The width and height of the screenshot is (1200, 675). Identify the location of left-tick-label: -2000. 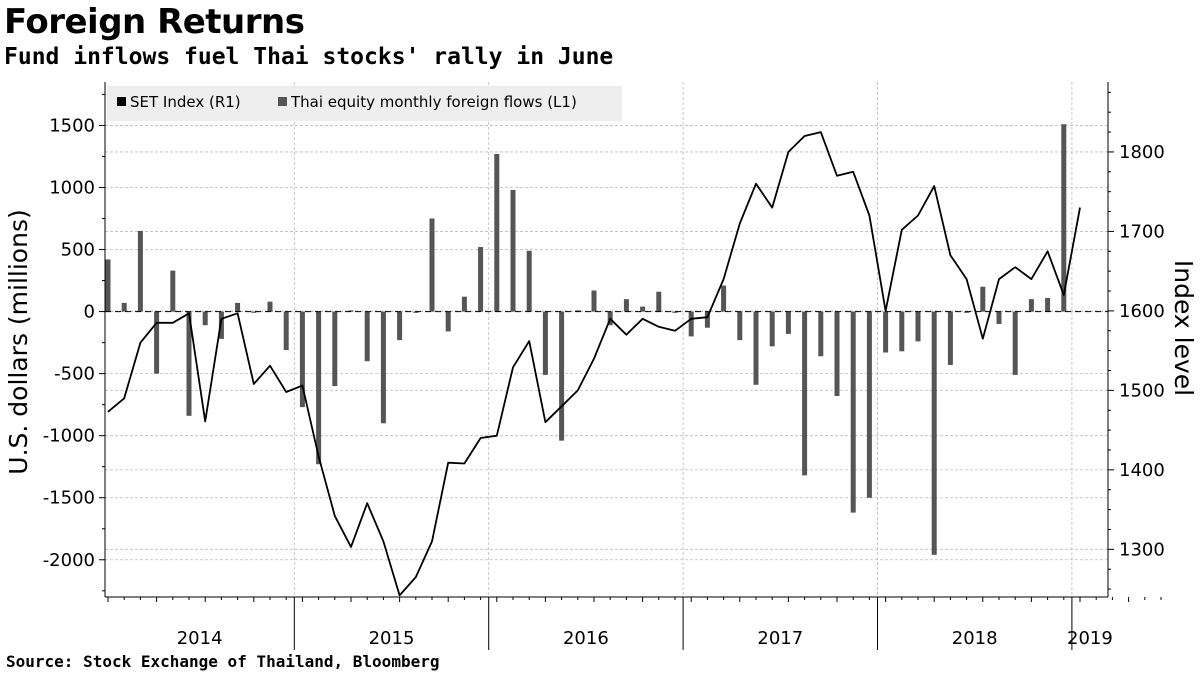
(69, 560).